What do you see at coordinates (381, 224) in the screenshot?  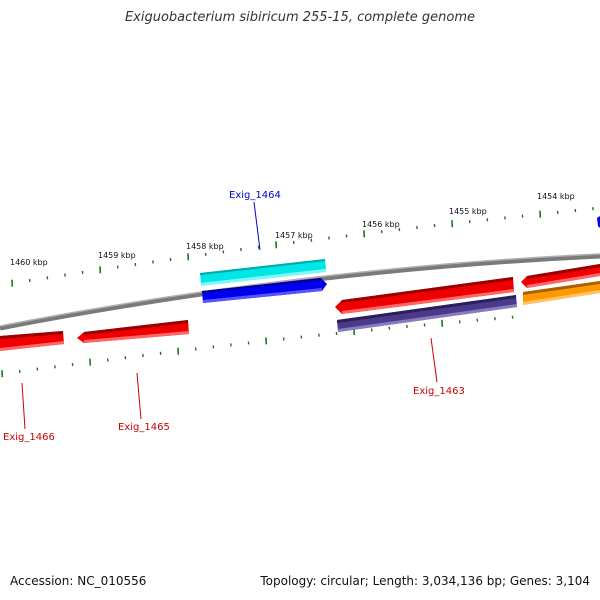 I see `ruler-label: 1456 kbp` at bounding box center [381, 224].